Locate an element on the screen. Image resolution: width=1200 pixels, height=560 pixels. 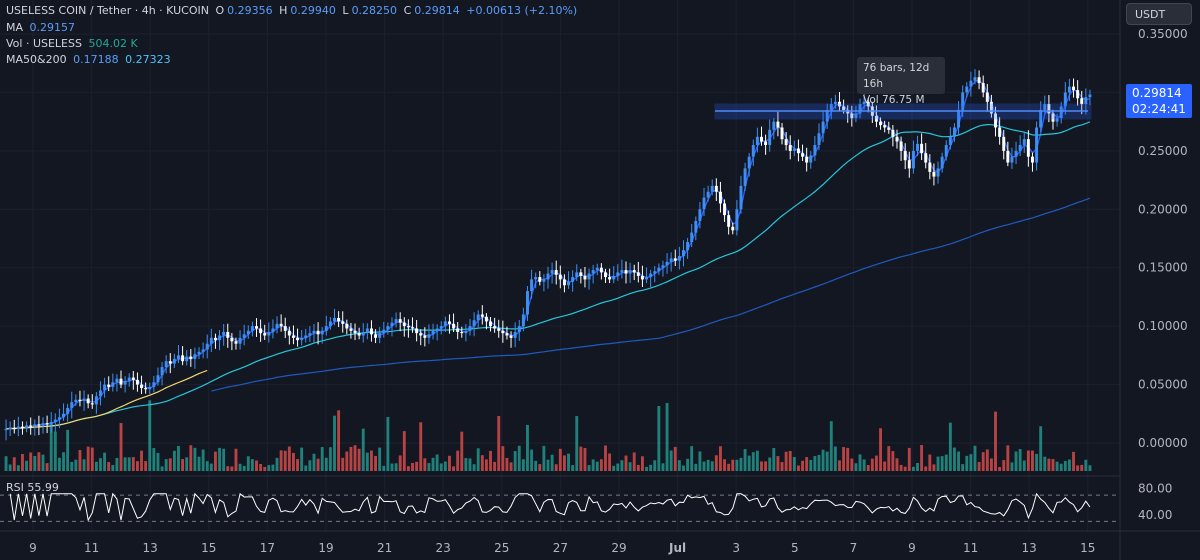
ma50-200-legend: MA50&200 0.17188 0.27323 is located at coordinates (90, 59).